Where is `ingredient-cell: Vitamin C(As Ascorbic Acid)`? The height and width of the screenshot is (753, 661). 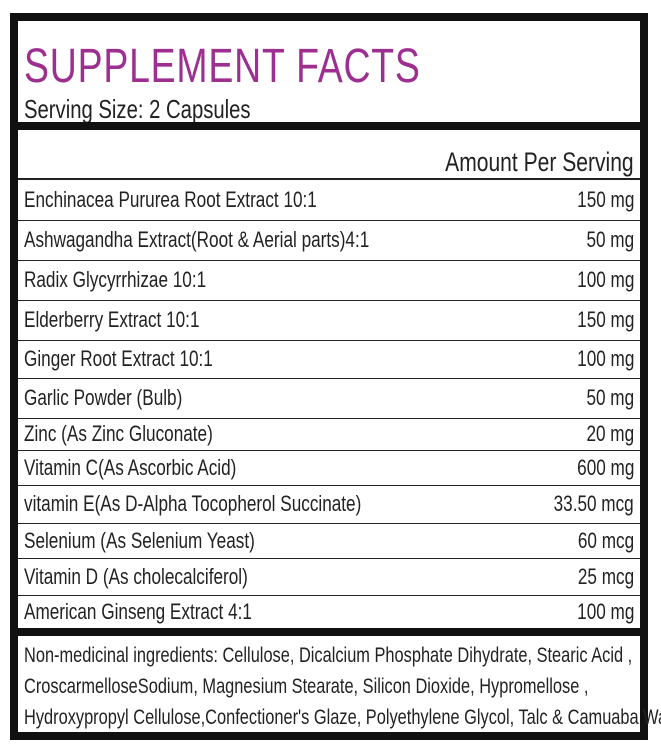 ingredient-cell: Vitamin C(As Ascorbic Acid) is located at coordinates (160, 467).